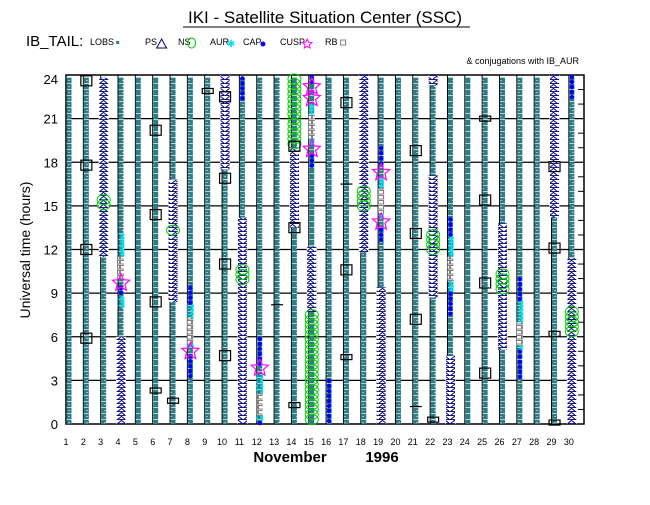 This screenshot has width=650, height=505. What do you see at coordinates (331, 42) in the screenshot?
I see `legend-label-rb: RB` at bounding box center [331, 42].